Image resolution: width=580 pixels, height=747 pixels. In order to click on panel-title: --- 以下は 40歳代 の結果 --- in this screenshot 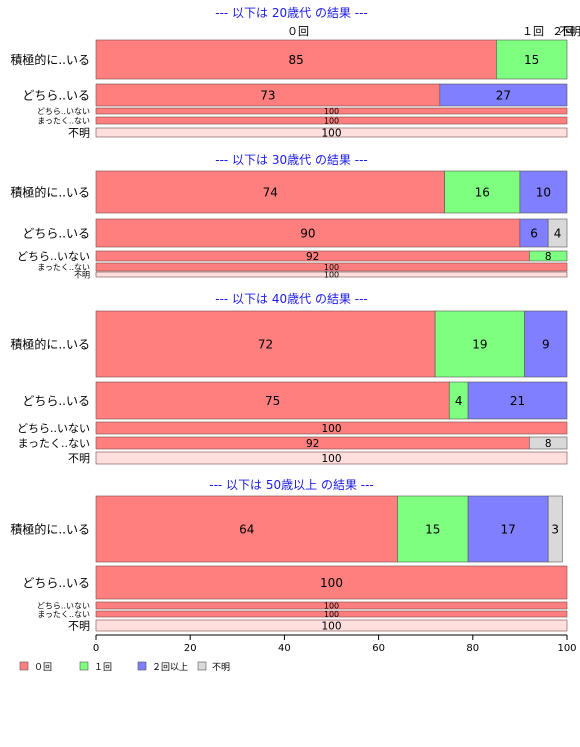, I will do `click(291, 299)`.